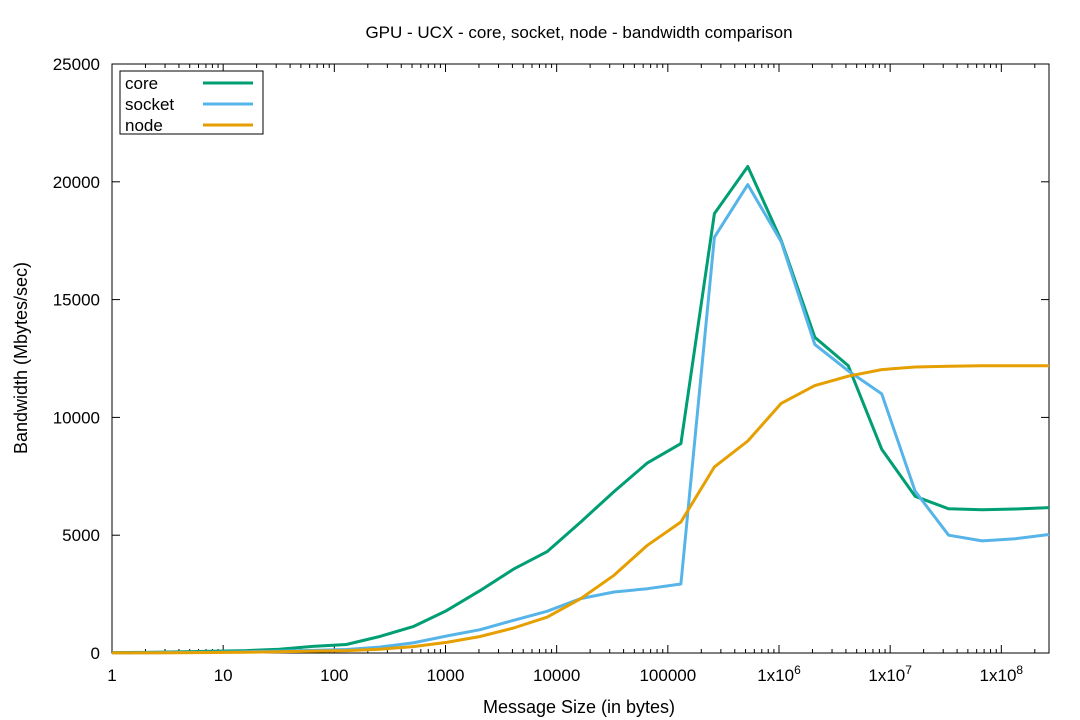 Image resolution: width=1080 pixels, height=720 pixels. What do you see at coordinates (81, 535) in the screenshot?
I see `y-tick-label: 5000` at bounding box center [81, 535].